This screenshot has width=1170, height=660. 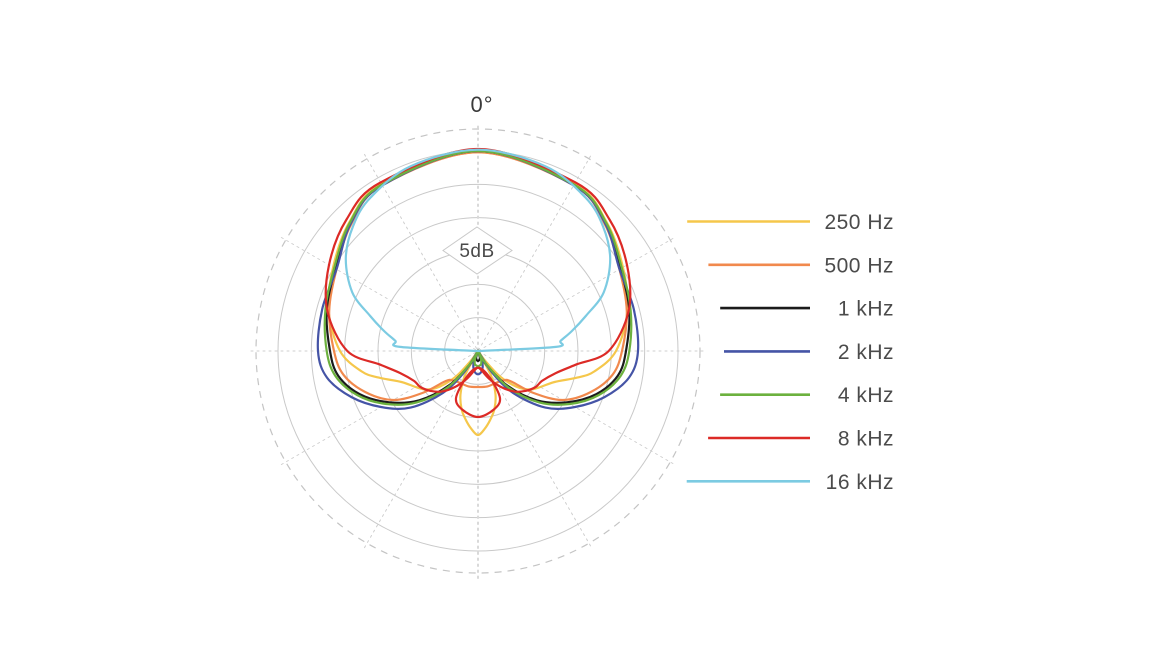 I want to click on db-scale-diamond, so click(x=477, y=250).